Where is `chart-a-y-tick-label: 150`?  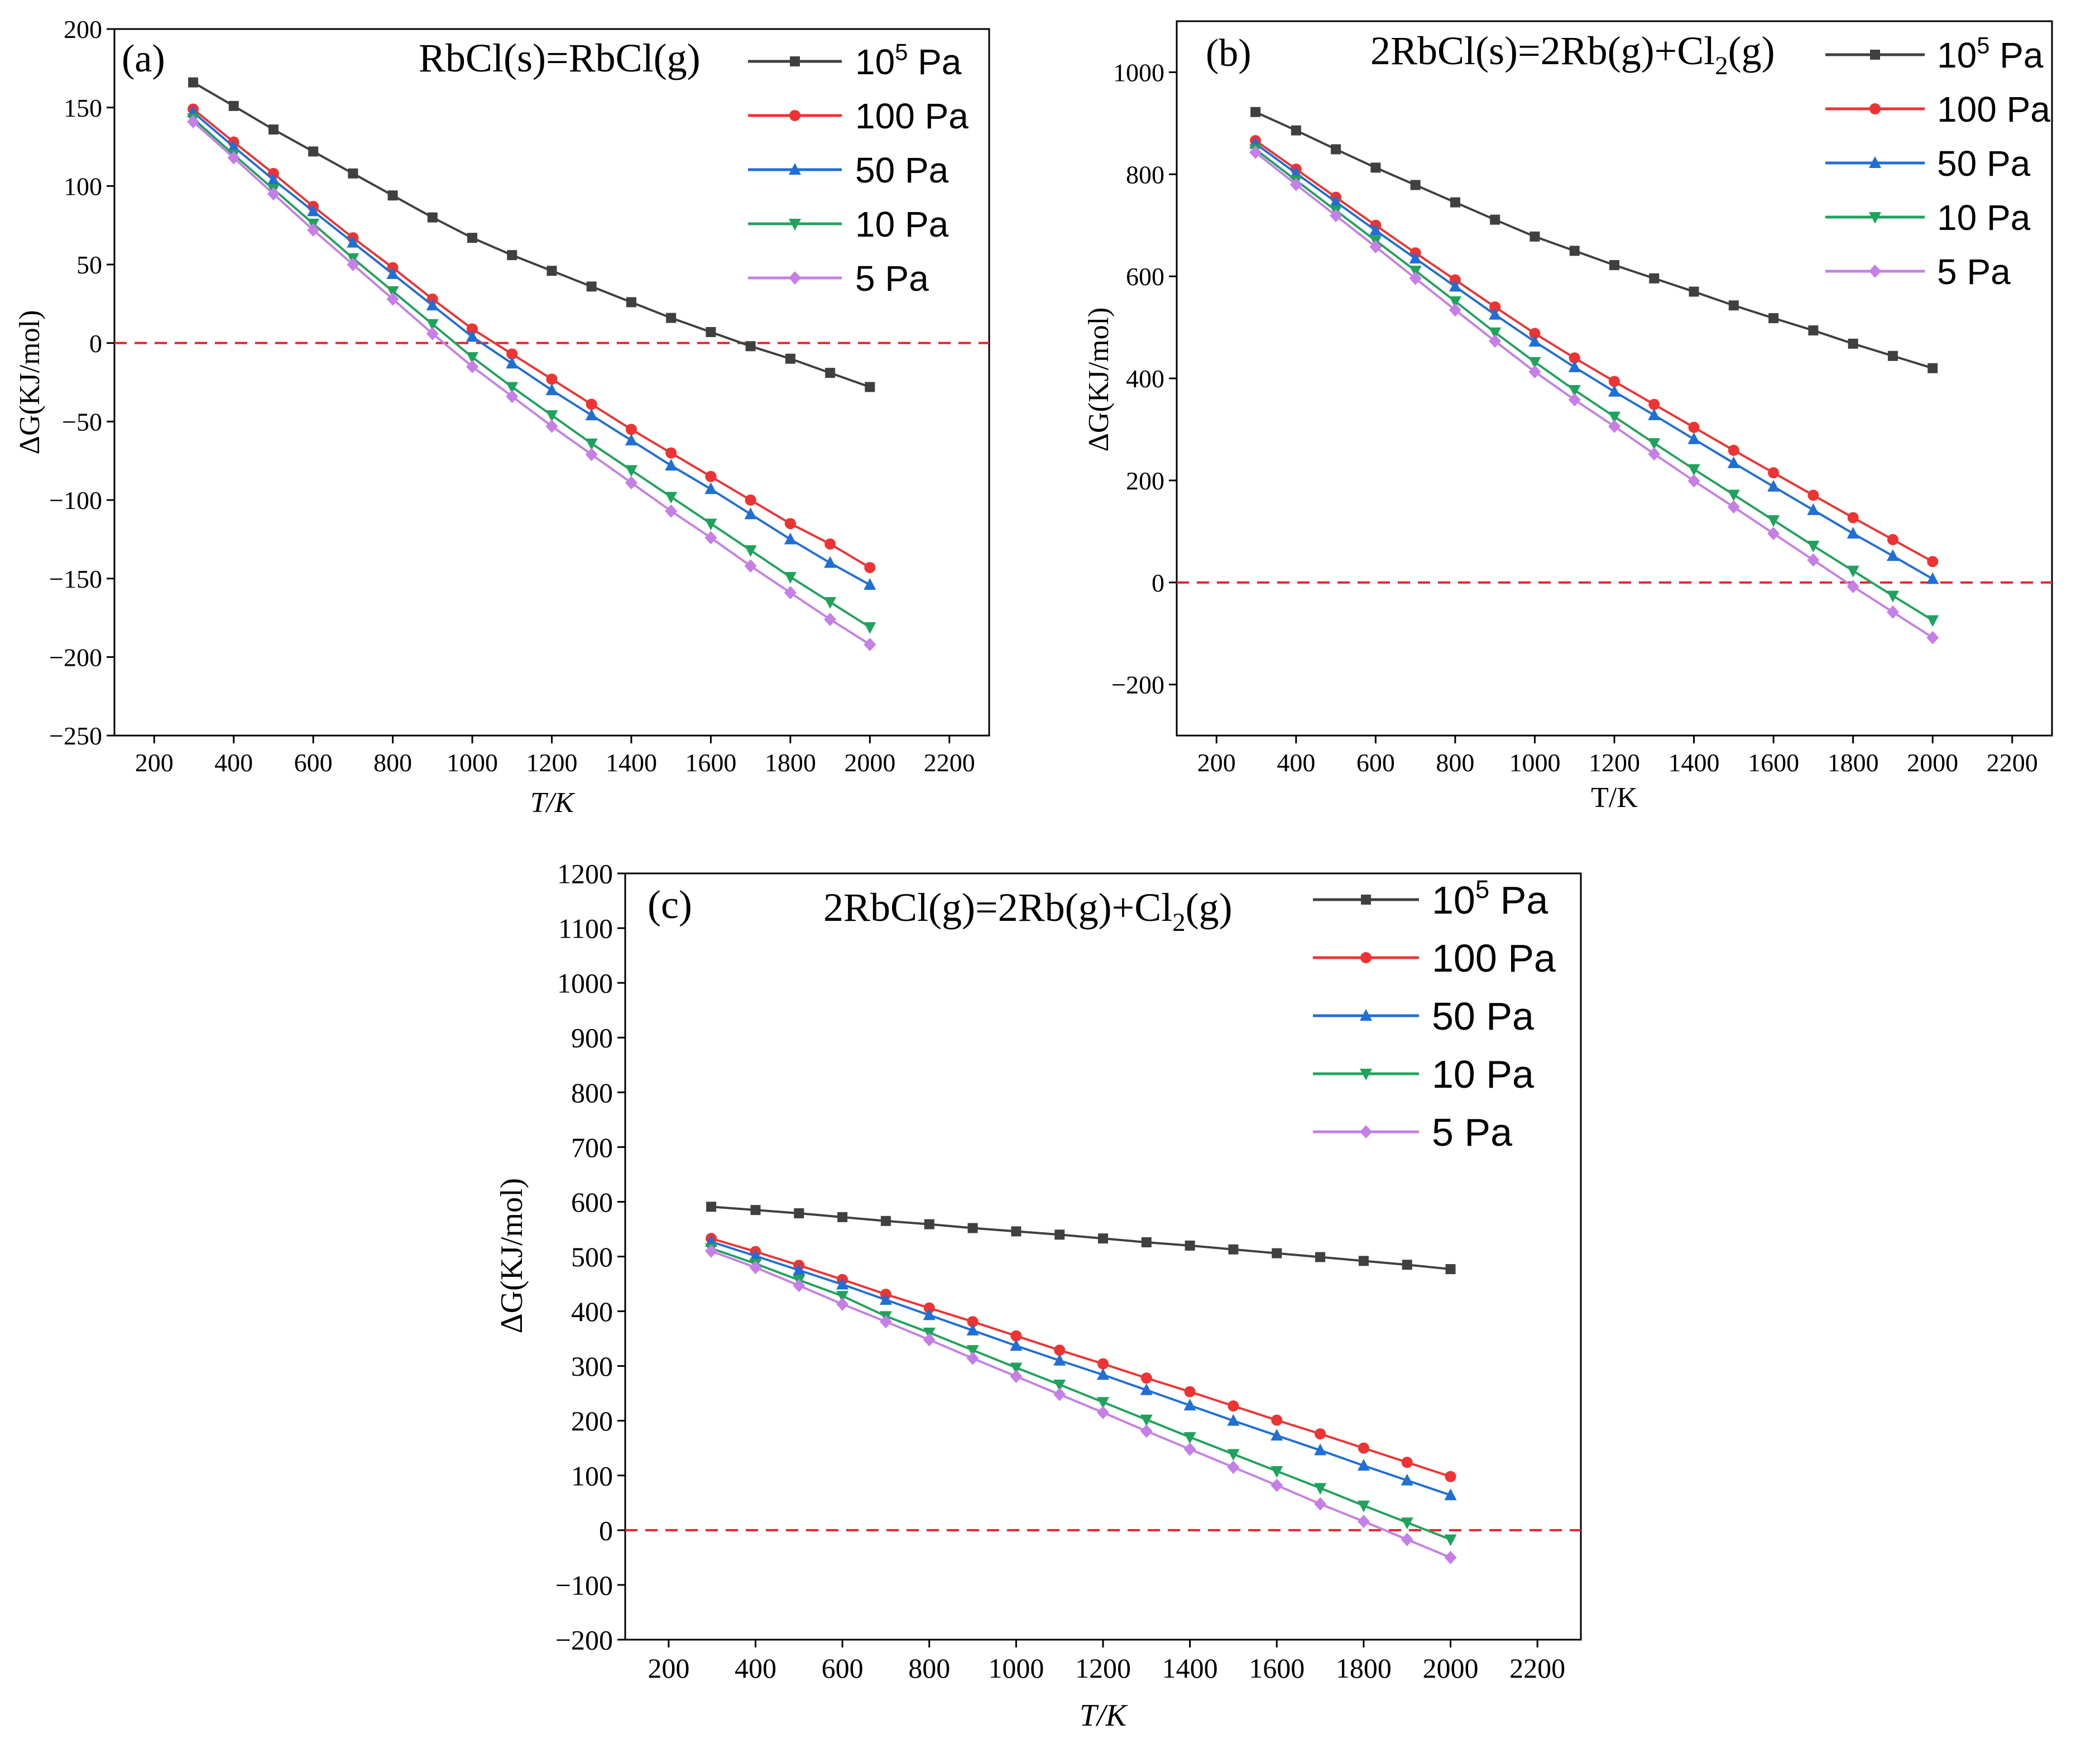 chart-a-y-tick-label: 150 is located at coordinates (83, 108).